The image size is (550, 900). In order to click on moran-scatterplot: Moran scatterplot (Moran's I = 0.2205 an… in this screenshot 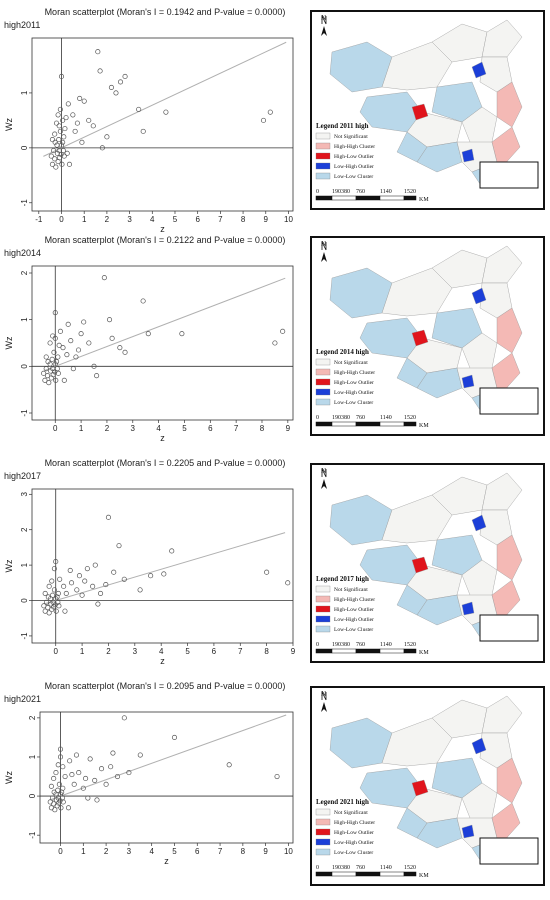, I will do `click(150, 562)`.